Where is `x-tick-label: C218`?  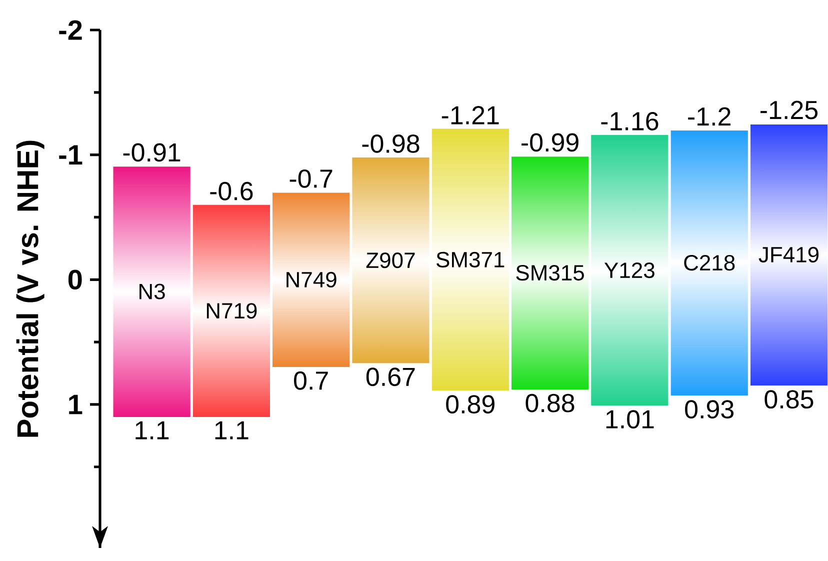
x-tick-label: C218 is located at coordinates (709, 263).